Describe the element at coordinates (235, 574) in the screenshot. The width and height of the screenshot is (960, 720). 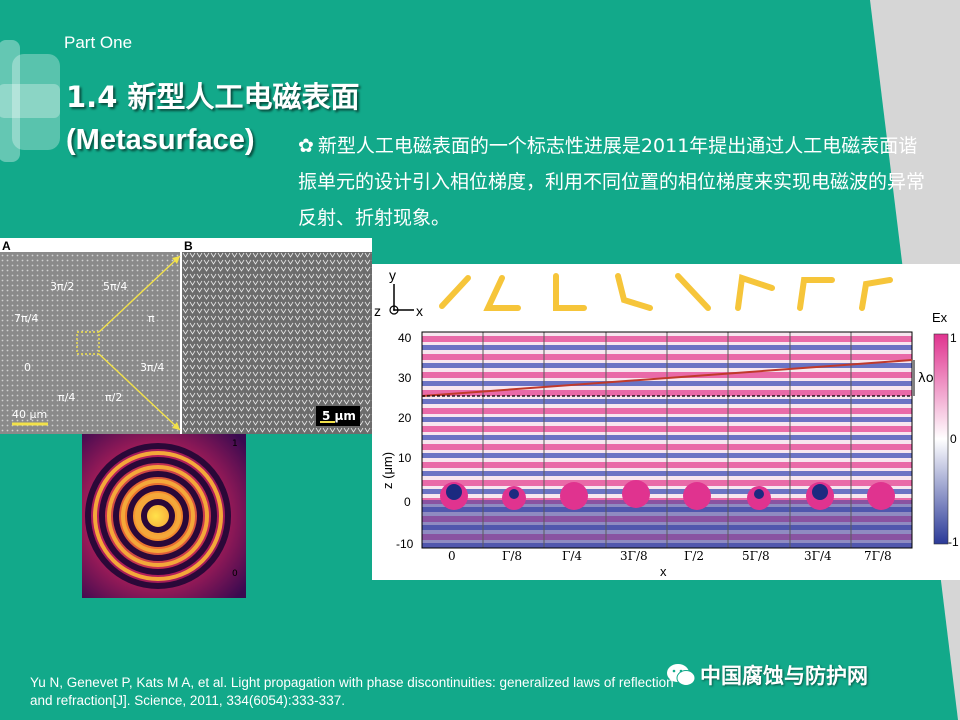
I see `spiral-colorbar-min: 0` at that location.